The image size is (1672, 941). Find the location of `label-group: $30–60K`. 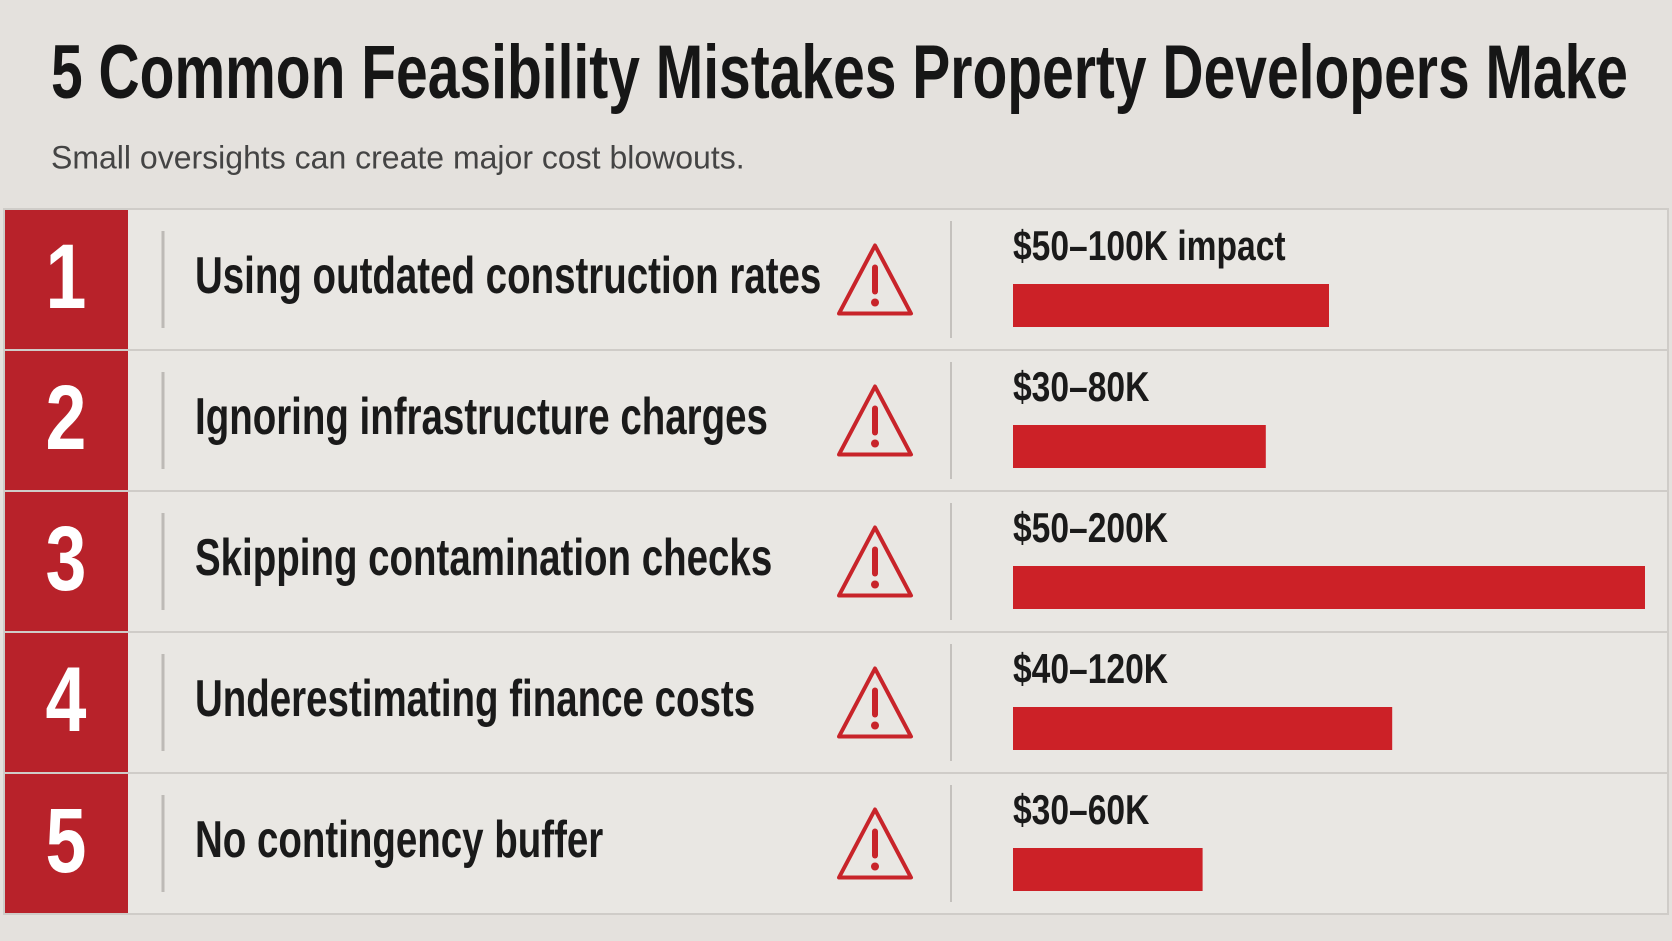

label-group: $30–60K is located at coordinates (1081, 811).